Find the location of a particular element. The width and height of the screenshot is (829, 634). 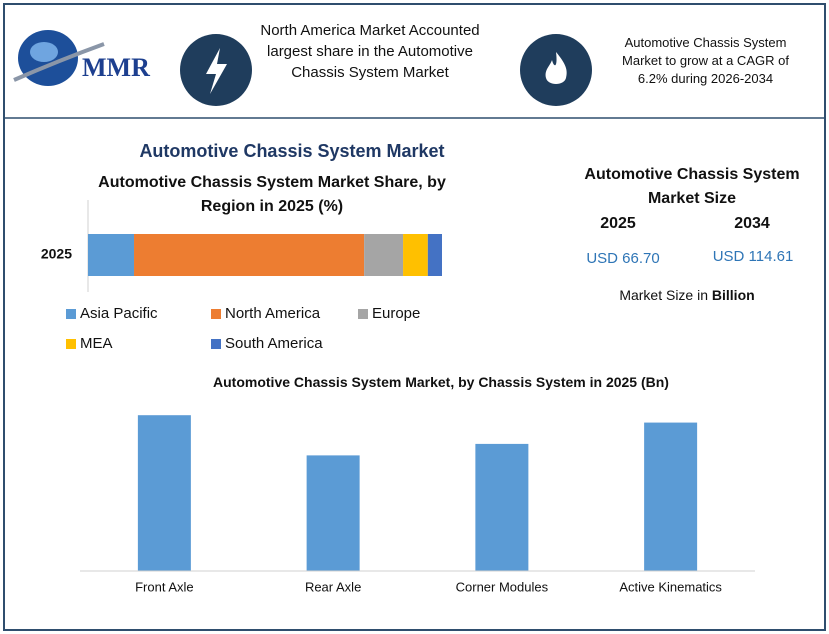

size-value: USD 114.61 is located at coordinates (753, 256).